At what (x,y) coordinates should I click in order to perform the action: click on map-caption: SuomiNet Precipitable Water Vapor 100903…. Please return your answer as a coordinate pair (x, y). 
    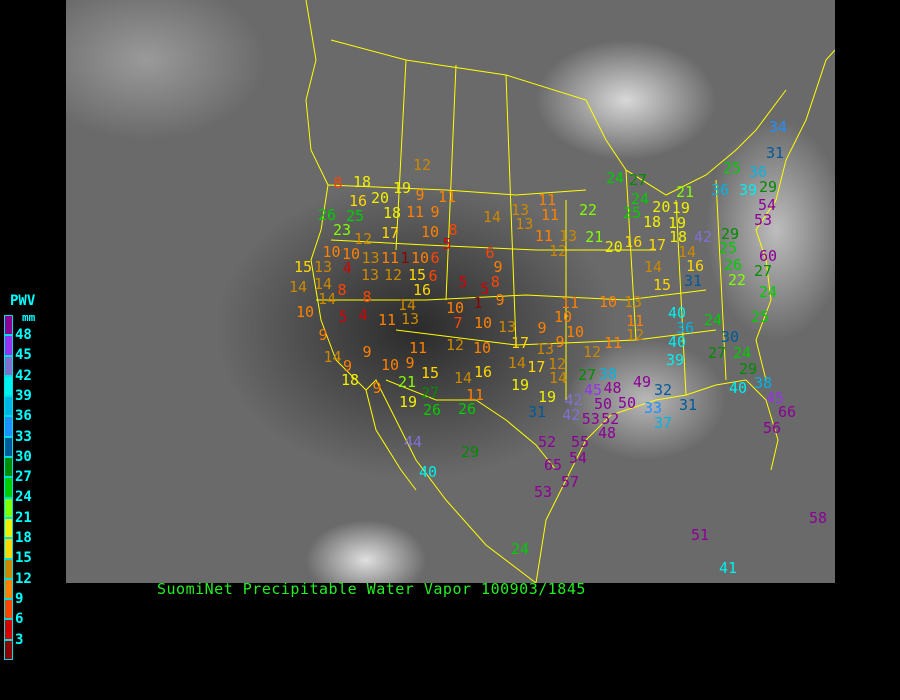
    Looking at the image, I should click on (371, 589).